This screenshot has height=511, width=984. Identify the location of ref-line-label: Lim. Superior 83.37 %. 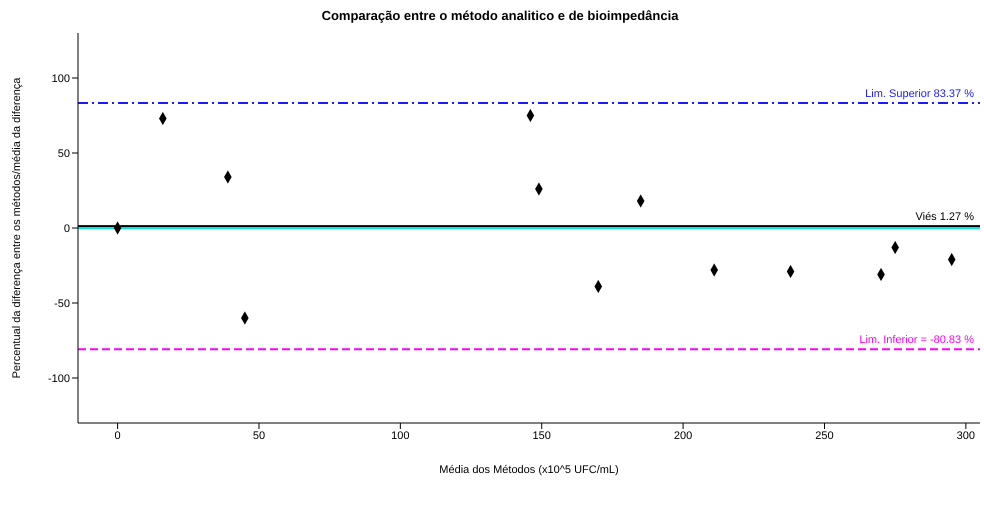
(919, 94).